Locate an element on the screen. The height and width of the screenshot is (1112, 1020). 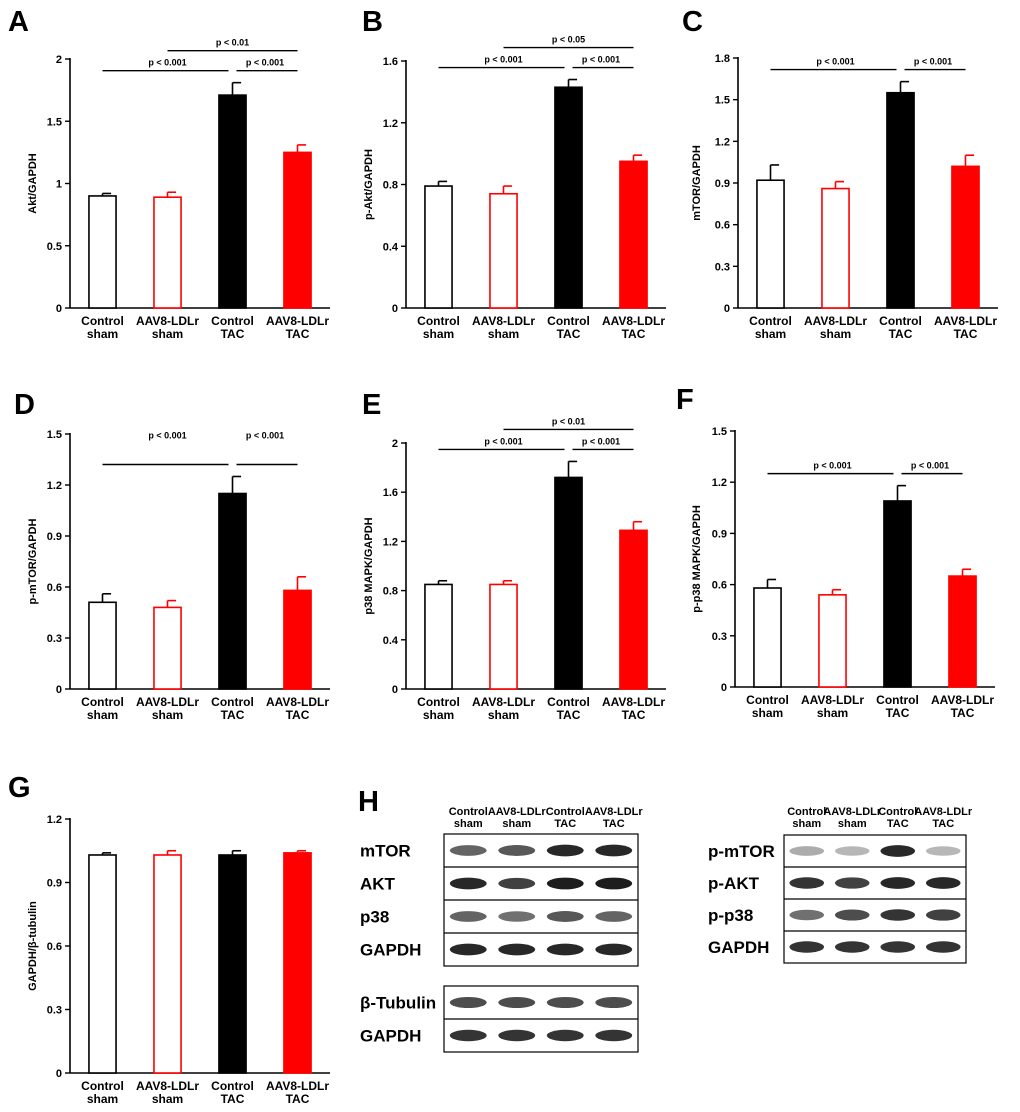
y-axis-label: p38 MAPK/GAPDH is located at coordinates (369, 565).